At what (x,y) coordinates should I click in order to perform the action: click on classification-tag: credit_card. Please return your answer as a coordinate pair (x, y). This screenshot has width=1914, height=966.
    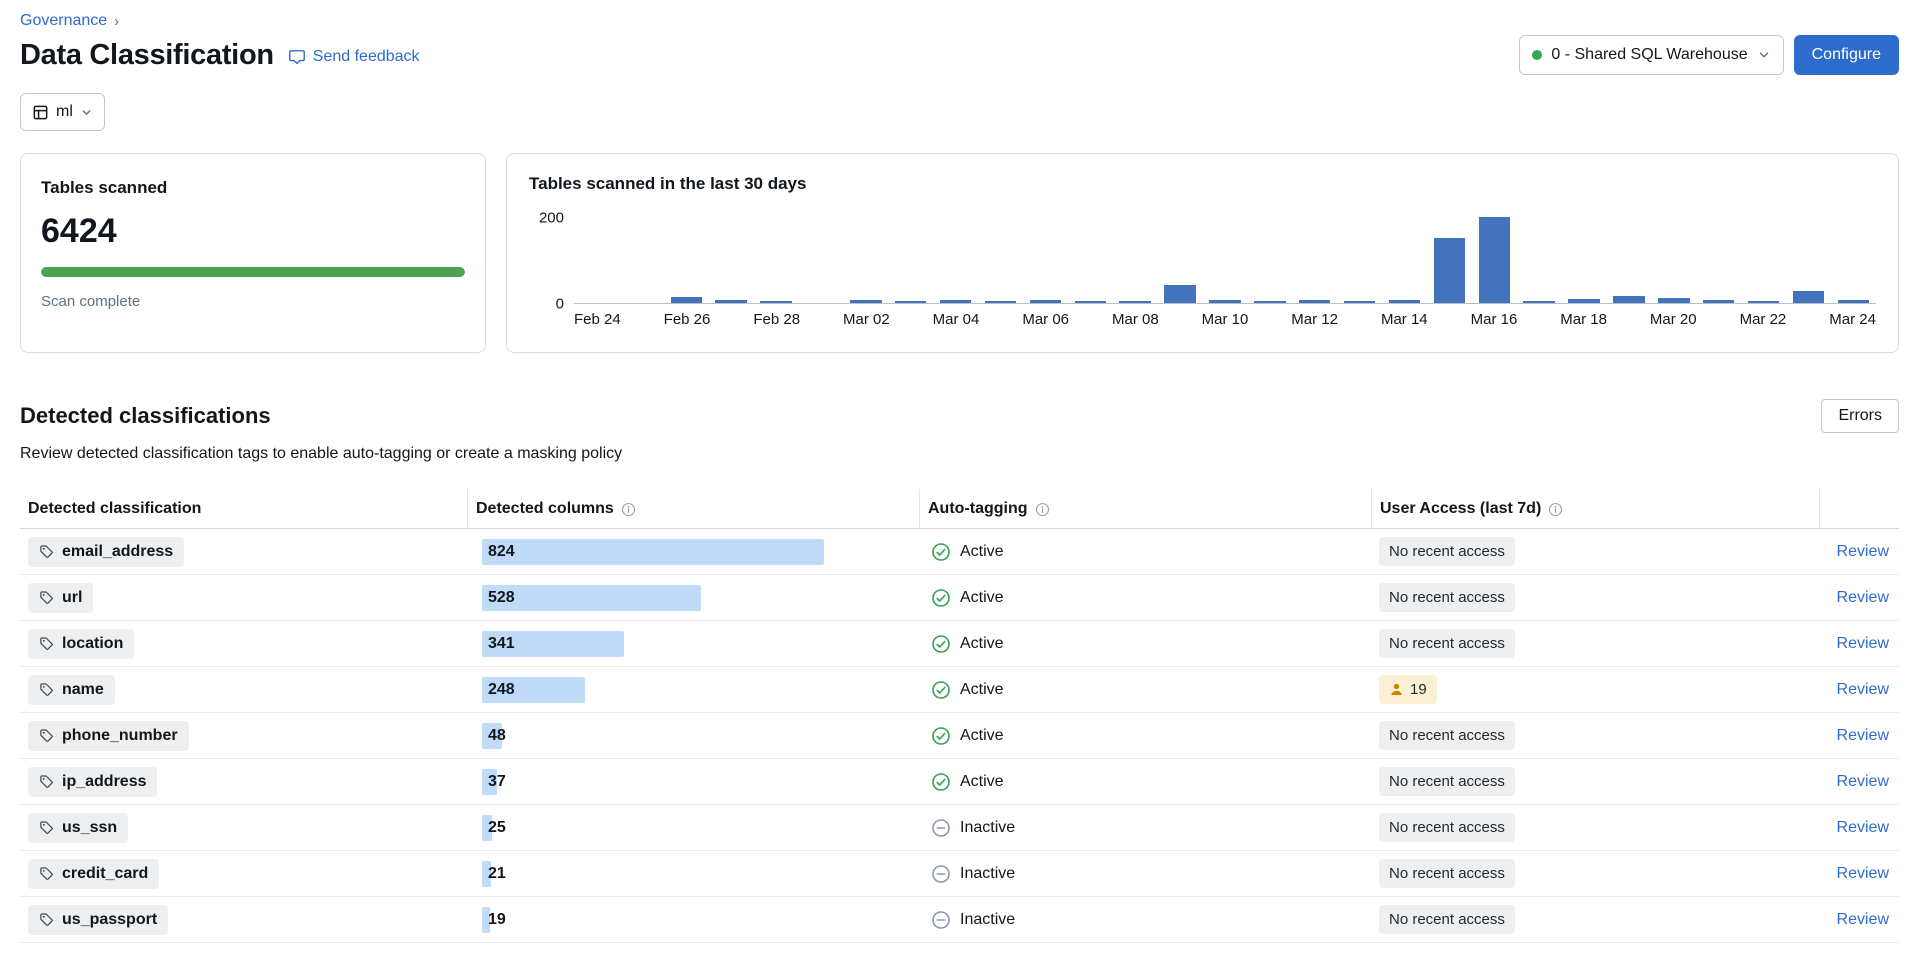
    Looking at the image, I should click on (94, 873).